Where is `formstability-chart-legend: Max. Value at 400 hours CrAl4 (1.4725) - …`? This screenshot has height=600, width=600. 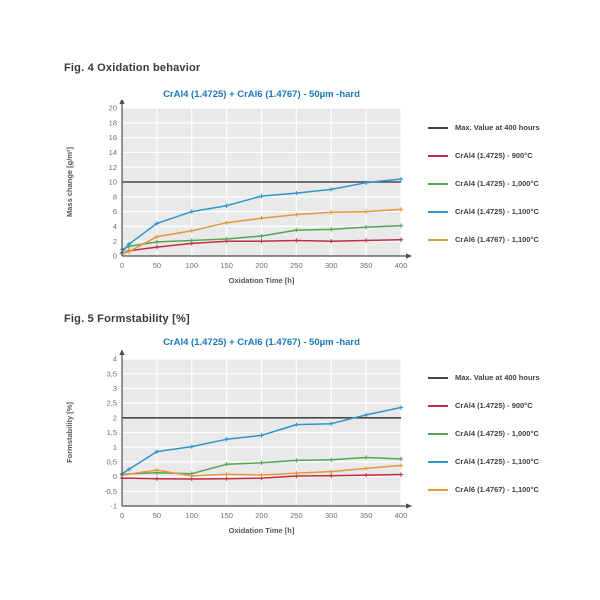
formstability-chart-legend: Max. Value at 400 hours CrAl4 (1.4725) - … is located at coordinates (512, 441).